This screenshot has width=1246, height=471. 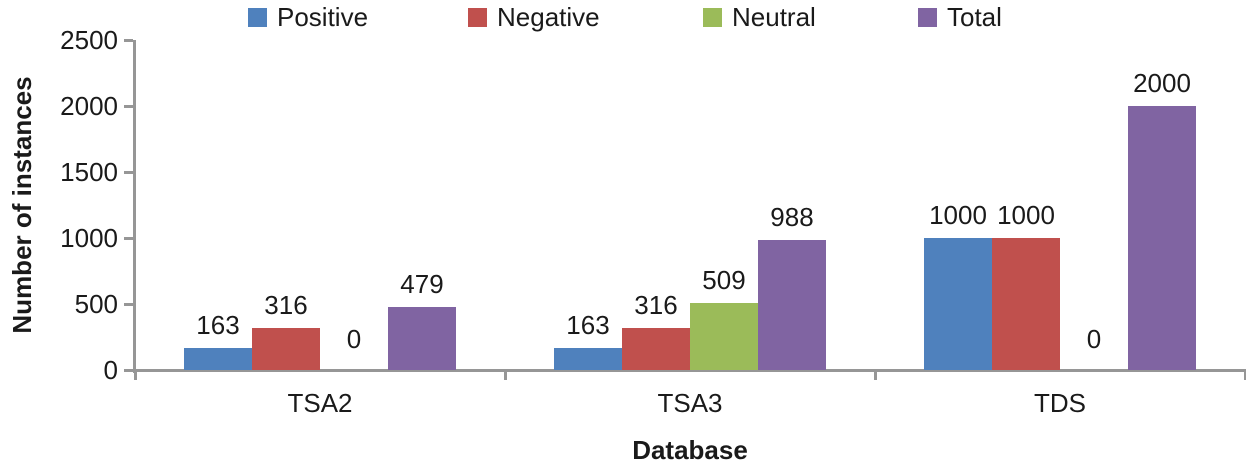 What do you see at coordinates (548, 17) in the screenshot?
I see `legend-label: Negative` at bounding box center [548, 17].